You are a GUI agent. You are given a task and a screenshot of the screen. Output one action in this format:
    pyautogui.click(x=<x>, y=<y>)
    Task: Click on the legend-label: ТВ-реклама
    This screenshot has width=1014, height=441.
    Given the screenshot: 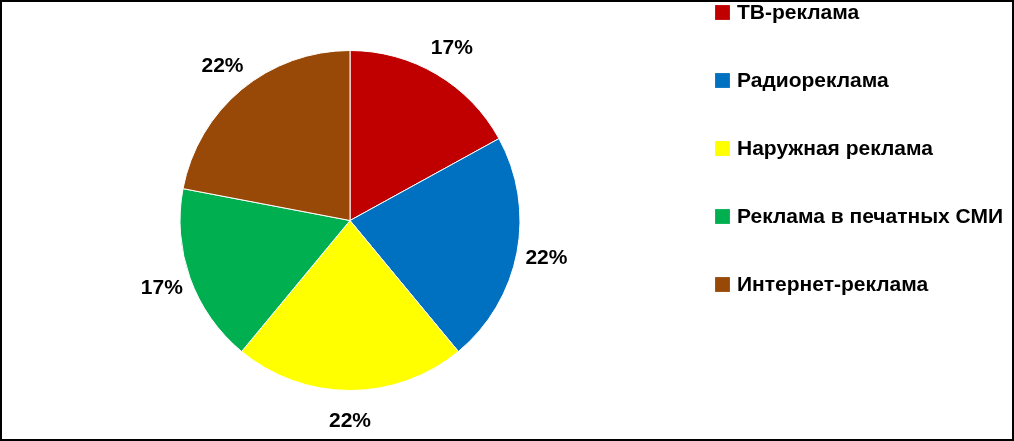 What is the action you would take?
    pyautogui.click(x=798, y=11)
    